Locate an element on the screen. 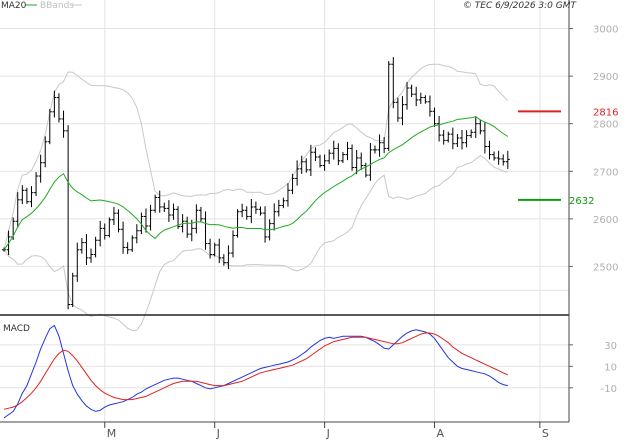 The height and width of the screenshot is (440, 627). macd-title: MACD is located at coordinates (16, 329).